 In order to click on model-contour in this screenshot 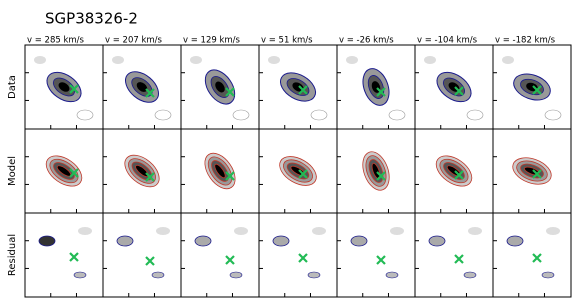, I will do `click(220, 171)`.